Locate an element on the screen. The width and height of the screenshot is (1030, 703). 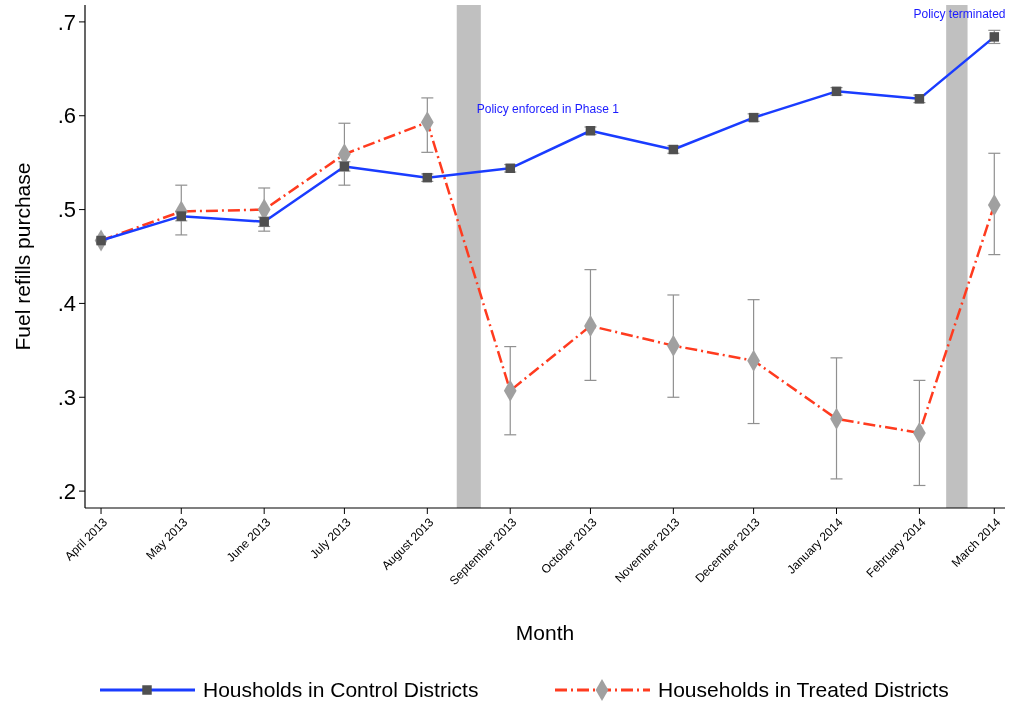
y-tick-label: .5 is located at coordinates (66, 210).